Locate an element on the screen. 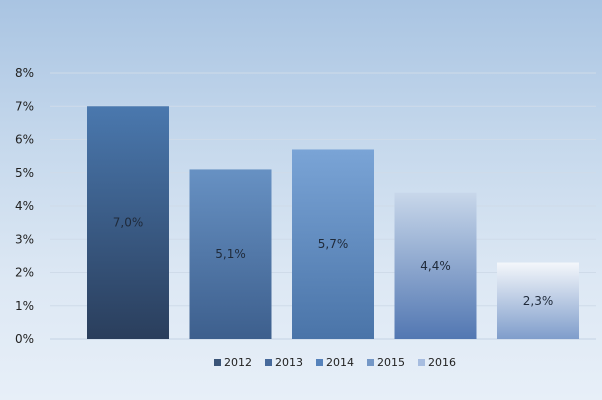  data-label: 7,0% is located at coordinates (128, 223).